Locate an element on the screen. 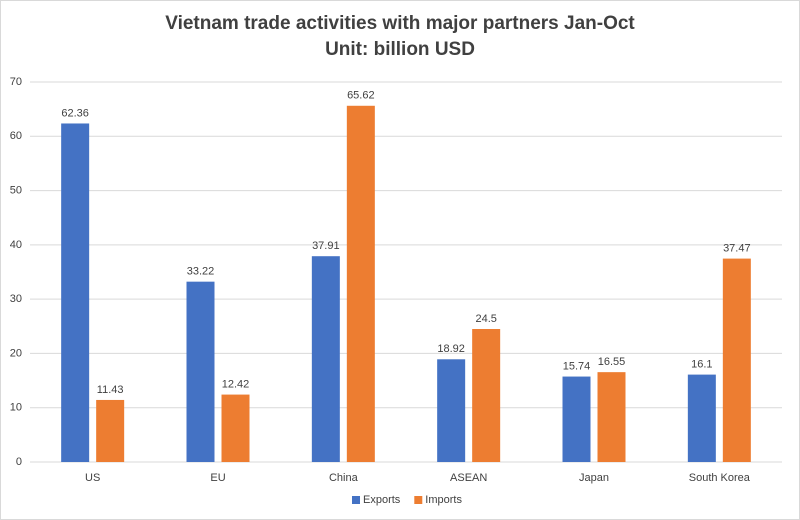 This screenshot has height=520, width=800. data-label: 62.36 is located at coordinates (75, 113).